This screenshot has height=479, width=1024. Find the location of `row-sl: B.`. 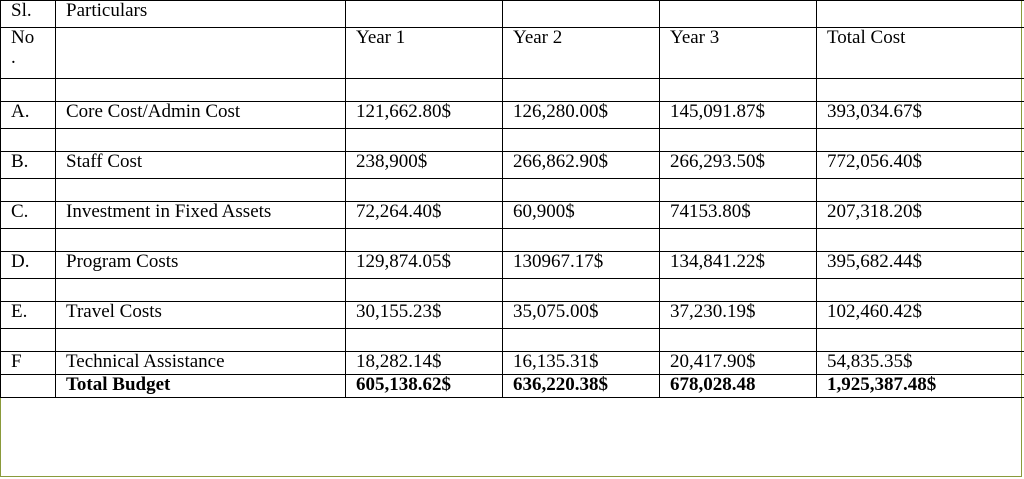

row-sl: B. is located at coordinates (28, 165).